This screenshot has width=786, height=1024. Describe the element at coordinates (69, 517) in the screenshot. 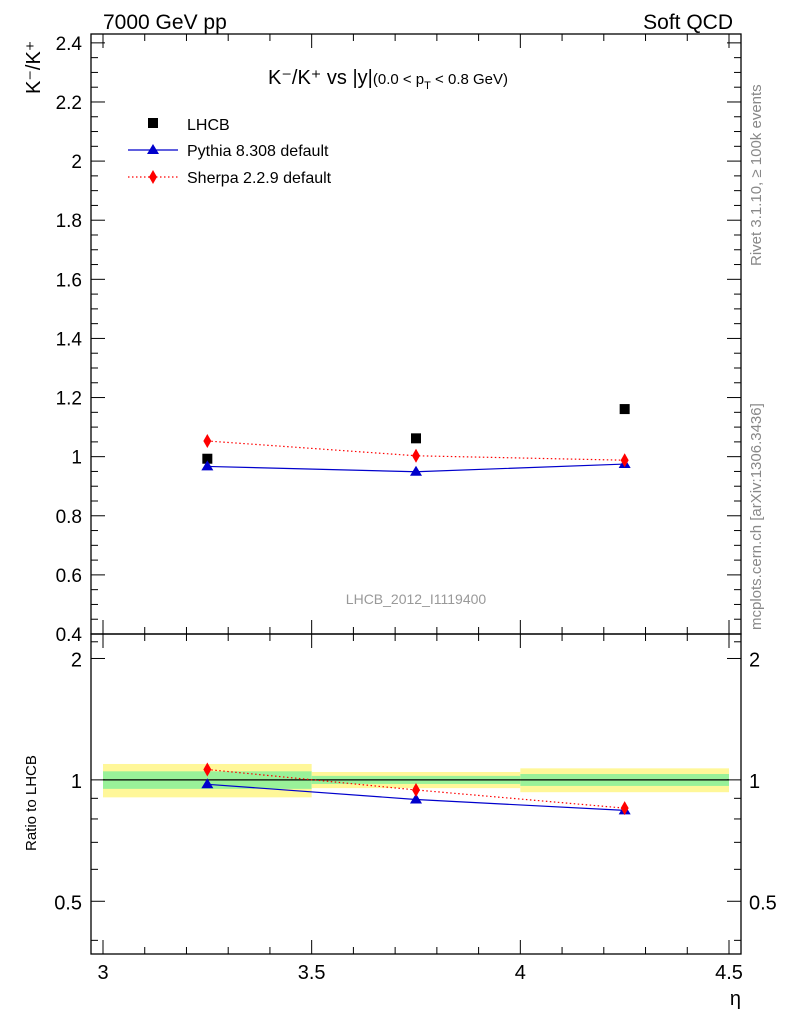

I see `main-ytick-label: 0.8` at that location.